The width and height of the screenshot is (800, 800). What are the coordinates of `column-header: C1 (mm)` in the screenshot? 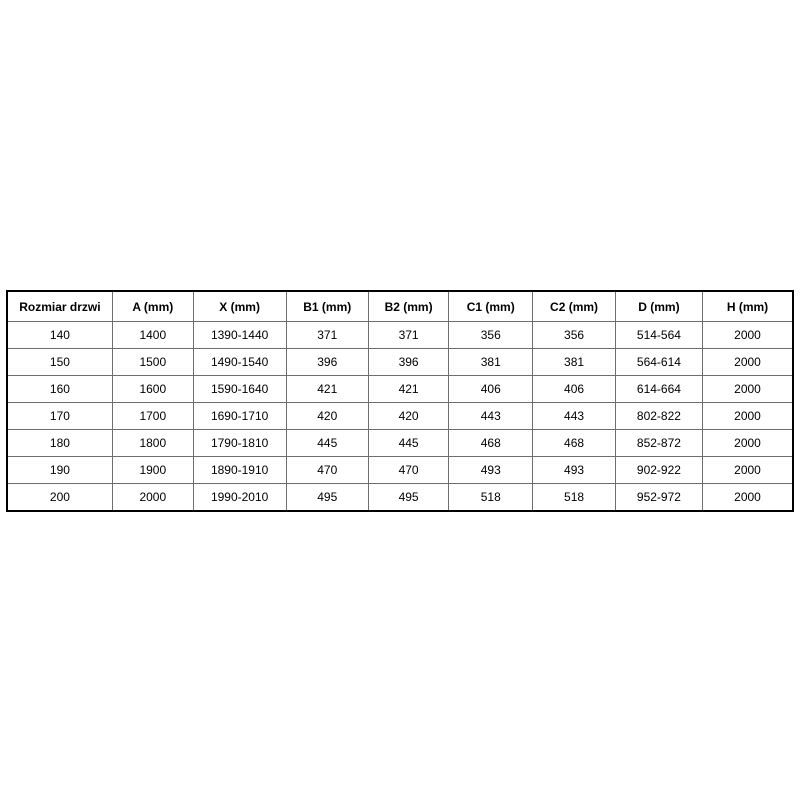 It's located at (491, 306).